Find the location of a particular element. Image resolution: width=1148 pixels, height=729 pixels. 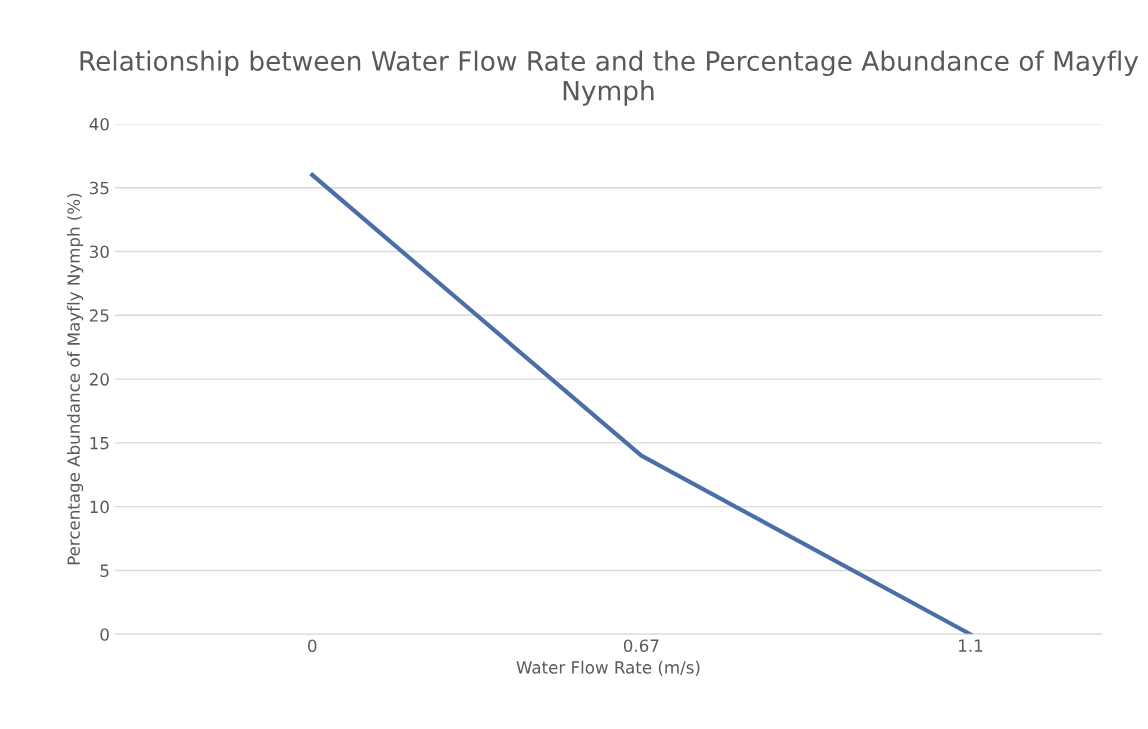

x-tick-label: 1.1 is located at coordinates (971, 645).